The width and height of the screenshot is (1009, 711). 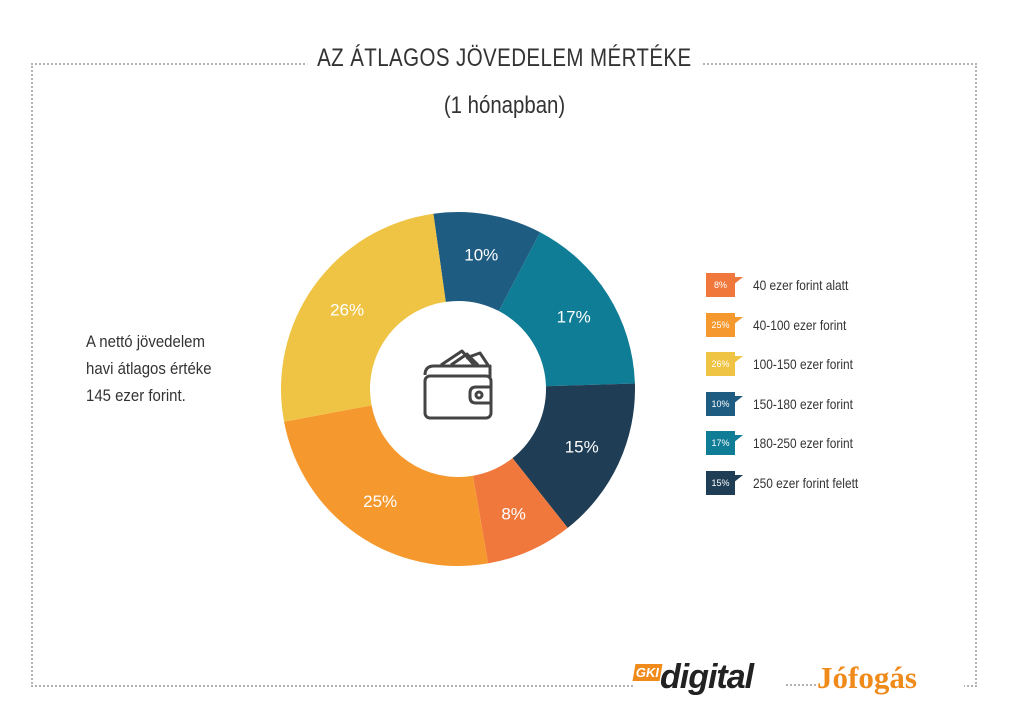 I want to click on gki-logo: GKI, so click(x=647, y=672).